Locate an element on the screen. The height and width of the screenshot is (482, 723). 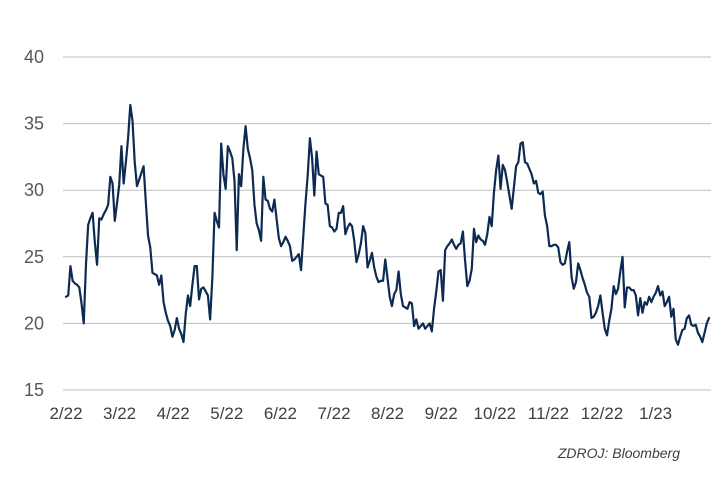
y-tick-label: 20 is located at coordinates (34, 323).